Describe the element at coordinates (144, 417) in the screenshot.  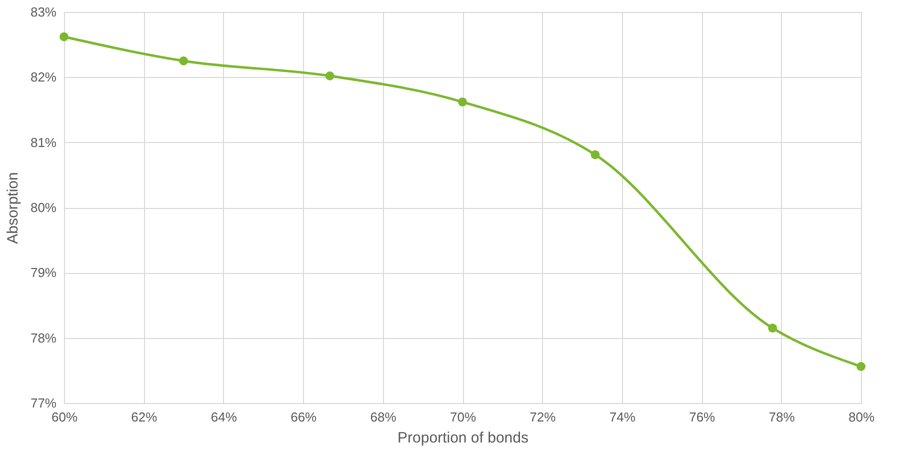
I see `x-tick-label: 62%` at that location.